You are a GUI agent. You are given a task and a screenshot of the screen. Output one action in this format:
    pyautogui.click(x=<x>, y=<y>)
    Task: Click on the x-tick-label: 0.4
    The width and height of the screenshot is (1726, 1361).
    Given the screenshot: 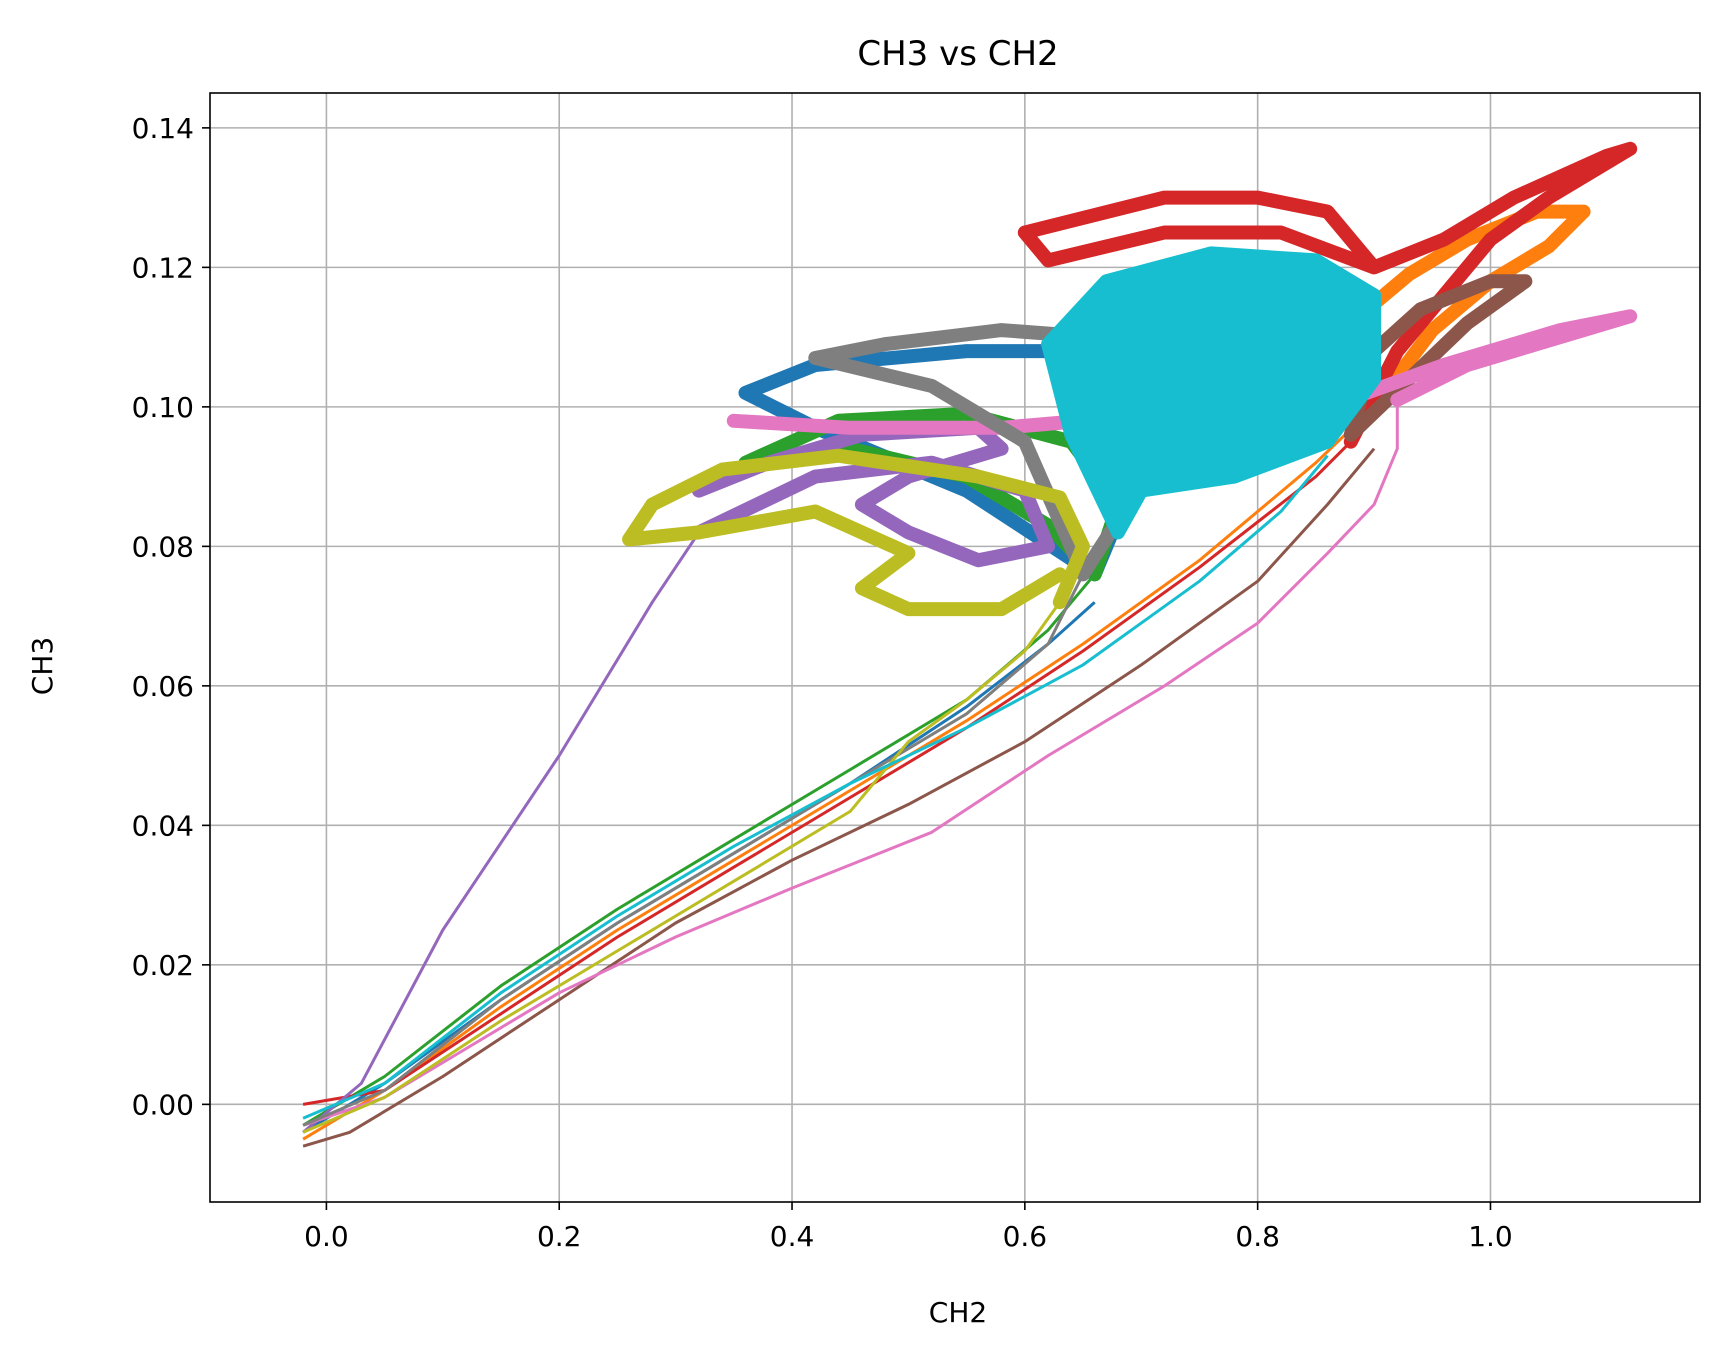 What is the action you would take?
    pyautogui.click(x=792, y=1236)
    